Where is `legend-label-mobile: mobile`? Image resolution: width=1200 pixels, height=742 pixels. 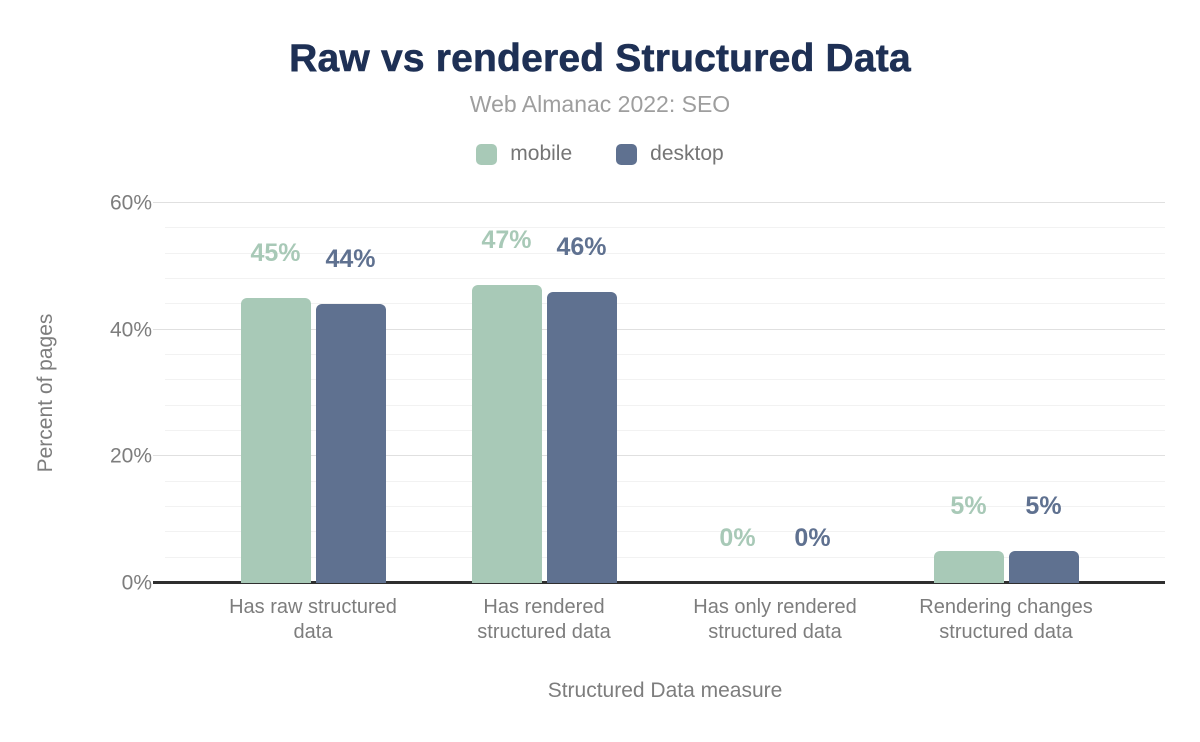 legend-label-mobile: mobile is located at coordinates (541, 153).